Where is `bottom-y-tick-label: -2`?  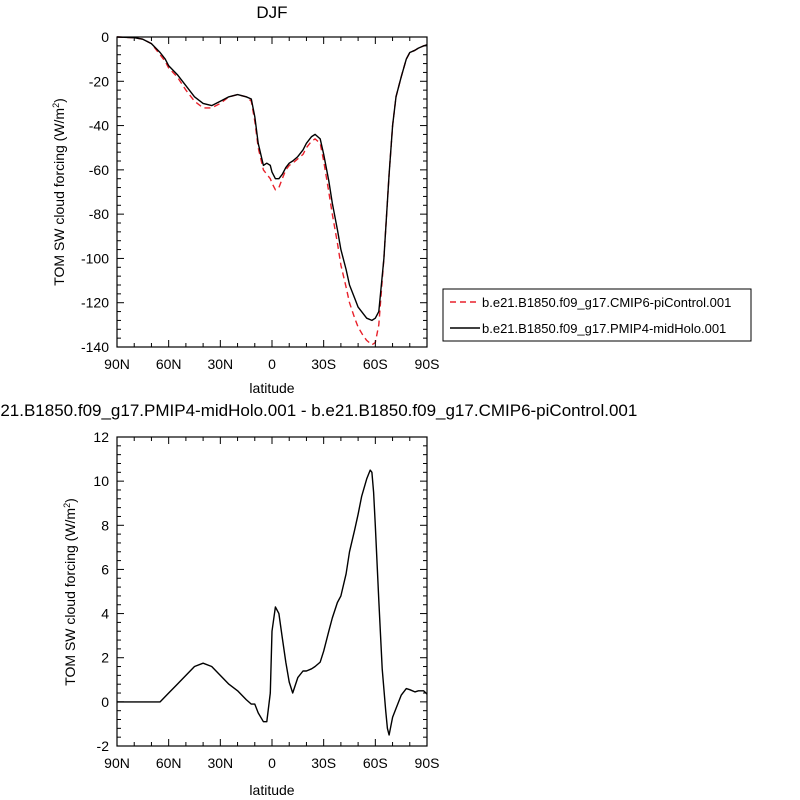
bottom-y-tick-label: -2 is located at coordinates (103, 746).